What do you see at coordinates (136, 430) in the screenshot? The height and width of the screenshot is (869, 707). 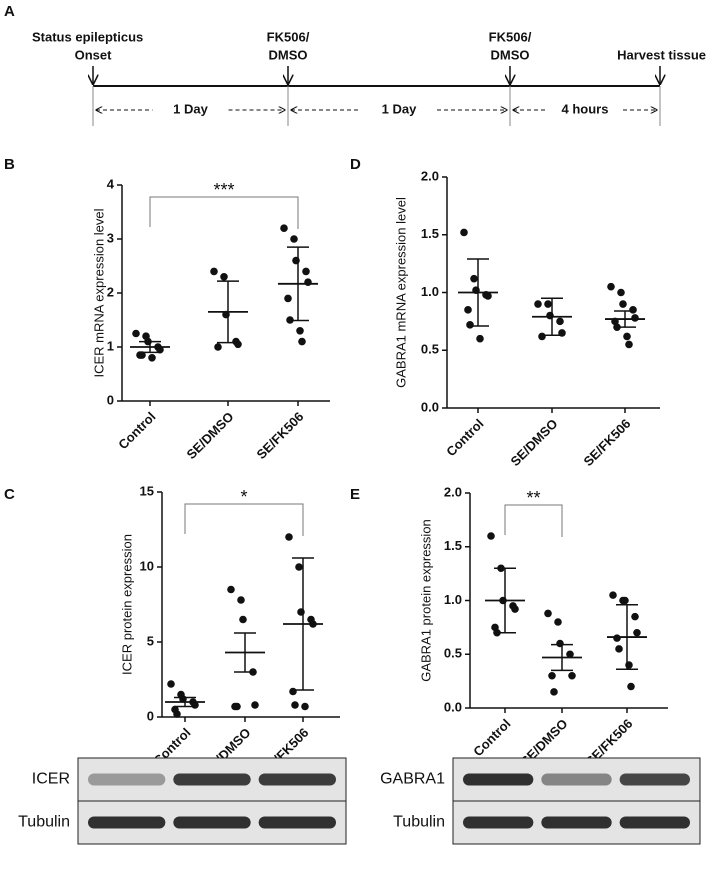 I see `x-tick-label: Control` at bounding box center [136, 430].